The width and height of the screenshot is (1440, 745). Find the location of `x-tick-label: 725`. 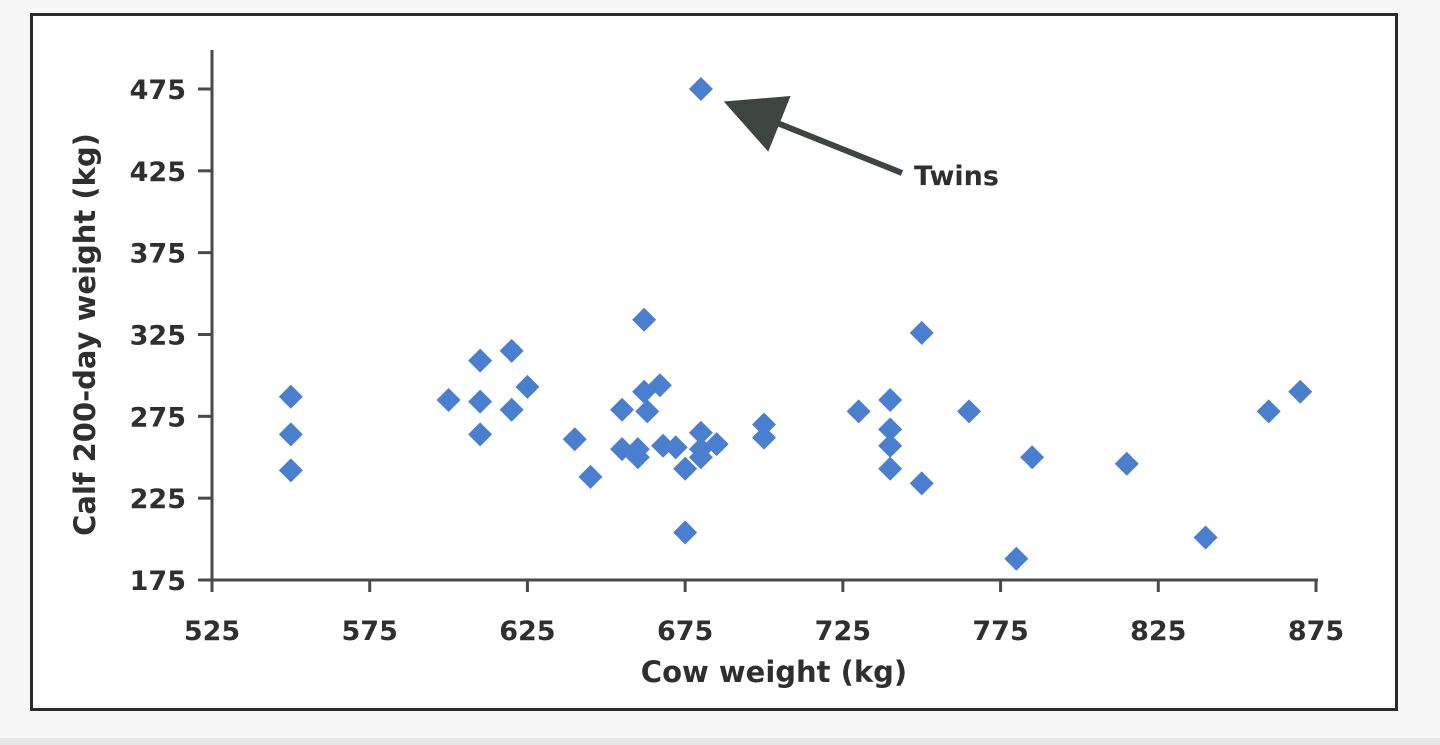

x-tick-label: 725 is located at coordinates (843, 631).